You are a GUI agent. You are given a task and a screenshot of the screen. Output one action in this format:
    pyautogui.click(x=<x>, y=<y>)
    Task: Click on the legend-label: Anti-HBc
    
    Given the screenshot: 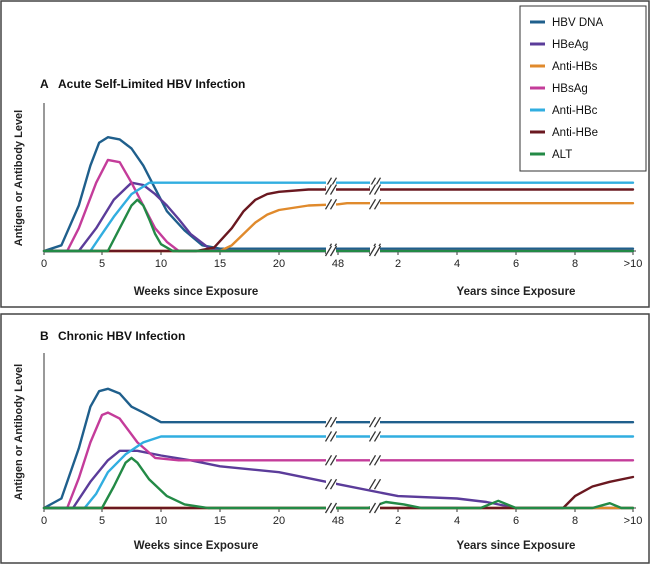 What is the action you would take?
    pyautogui.click(x=575, y=111)
    